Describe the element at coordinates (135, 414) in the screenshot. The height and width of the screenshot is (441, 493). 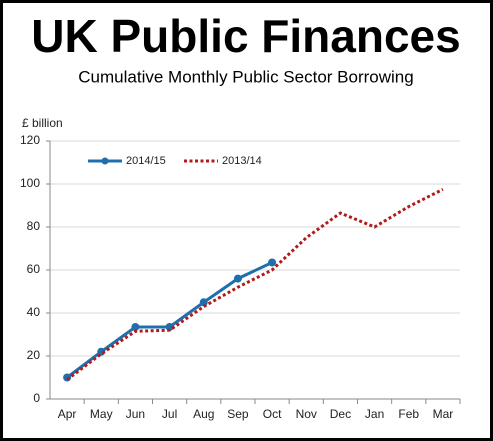
I see `x-tick-label: Jun` at that location.